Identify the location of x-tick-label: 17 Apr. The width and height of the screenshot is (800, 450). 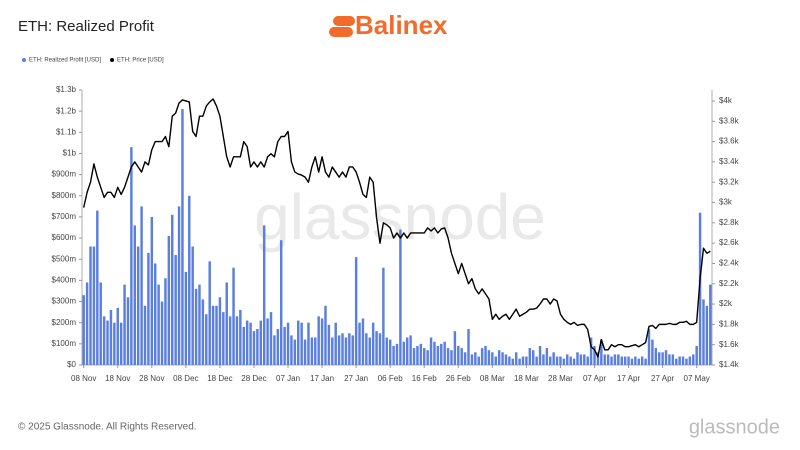
(628, 378).